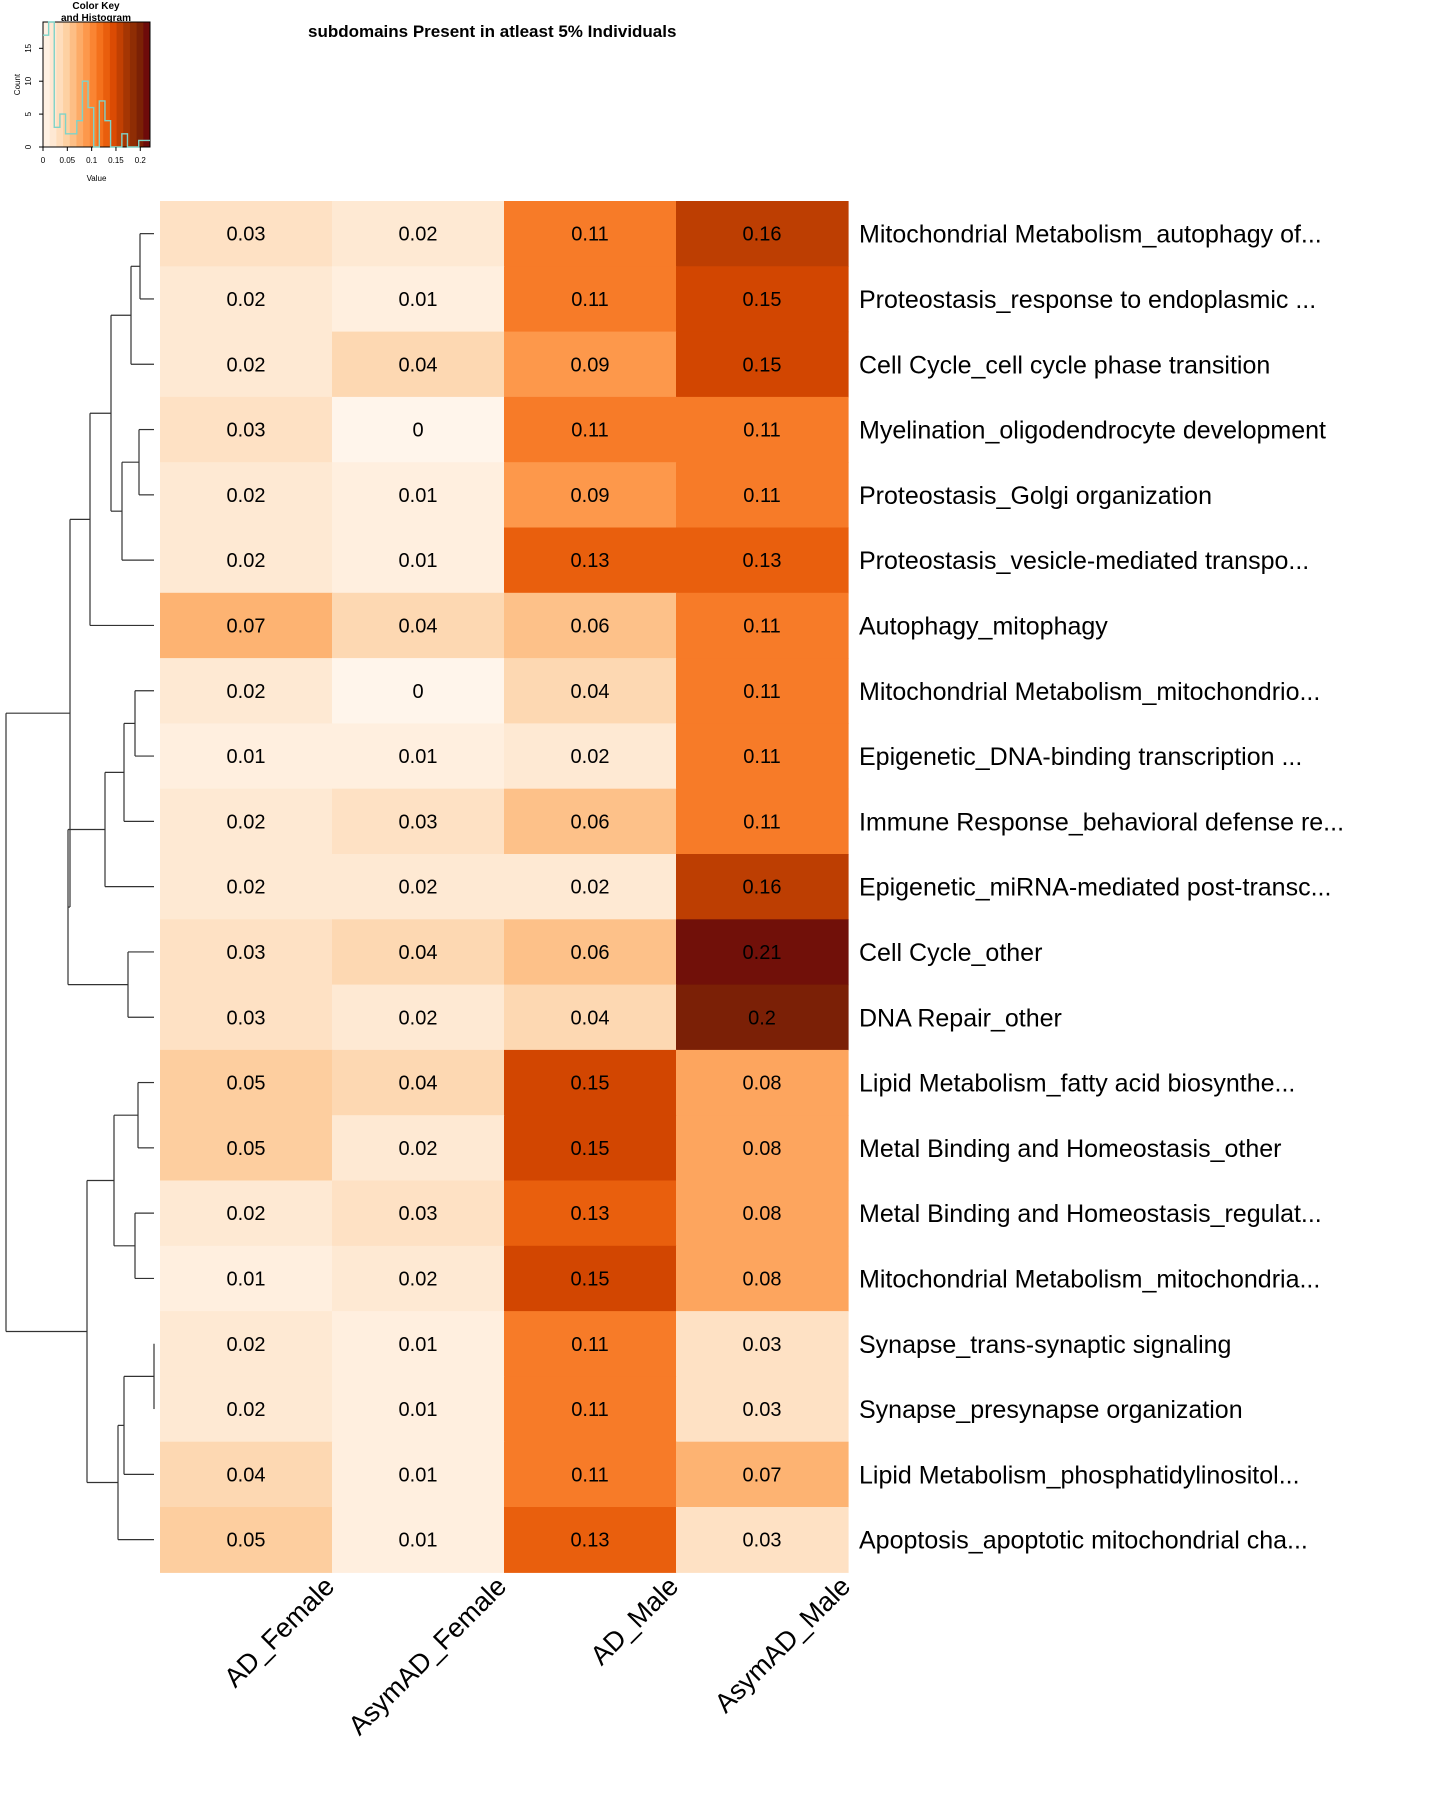 Image resolution: width=1440 pixels, height=1800 pixels. I want to click on row-label: Cell Cycle_other, so click(950, 953).